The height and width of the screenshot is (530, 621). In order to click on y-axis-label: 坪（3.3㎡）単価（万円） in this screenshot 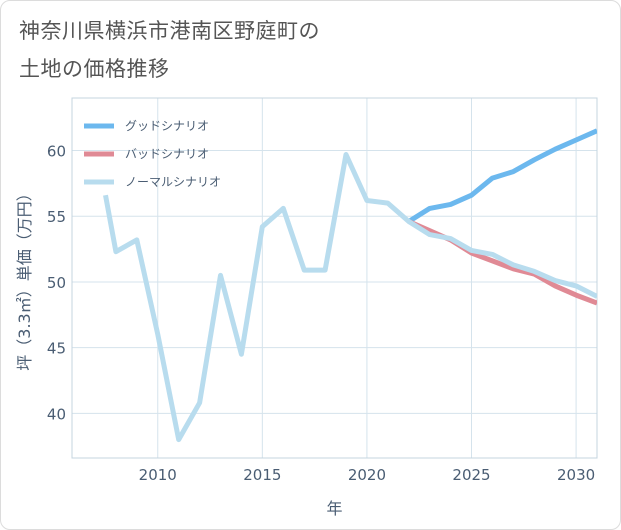, I will do `click(24, 277)`.